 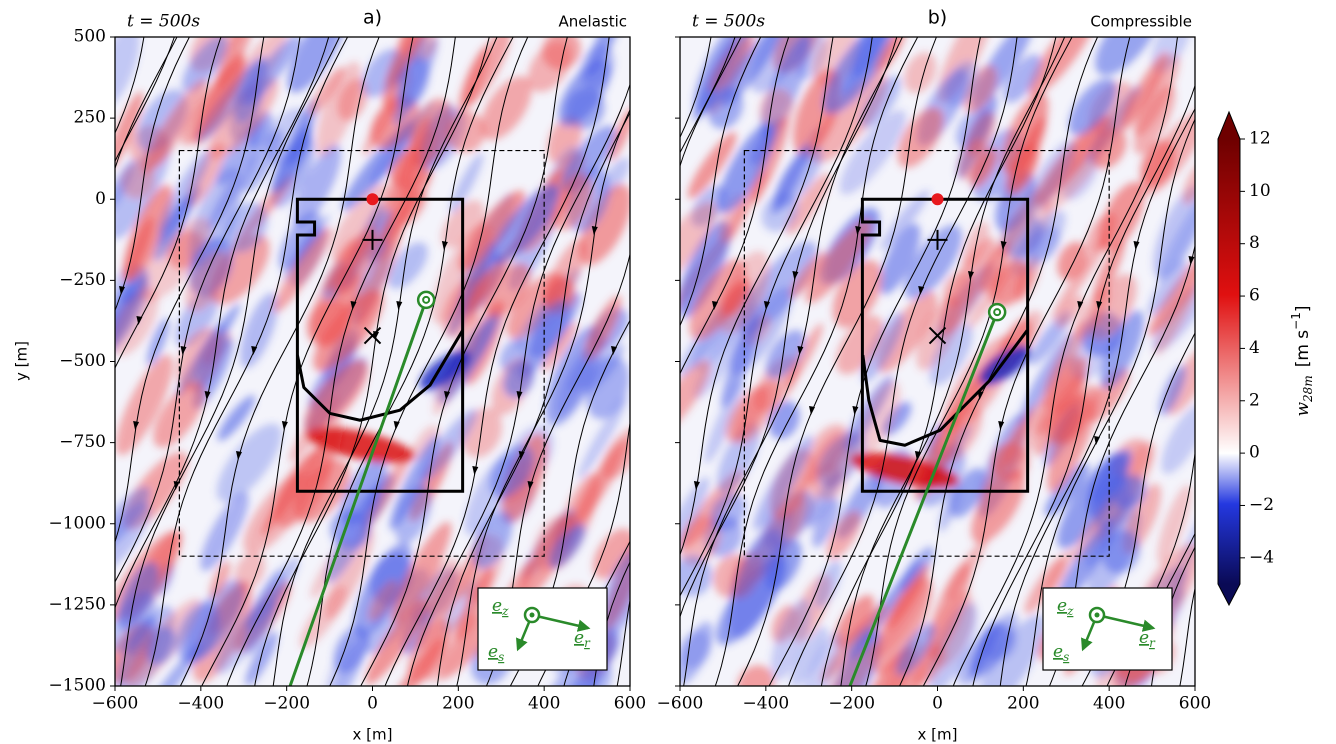 I want to click on y-tick-label: −1000, so click(x=77, y=523).